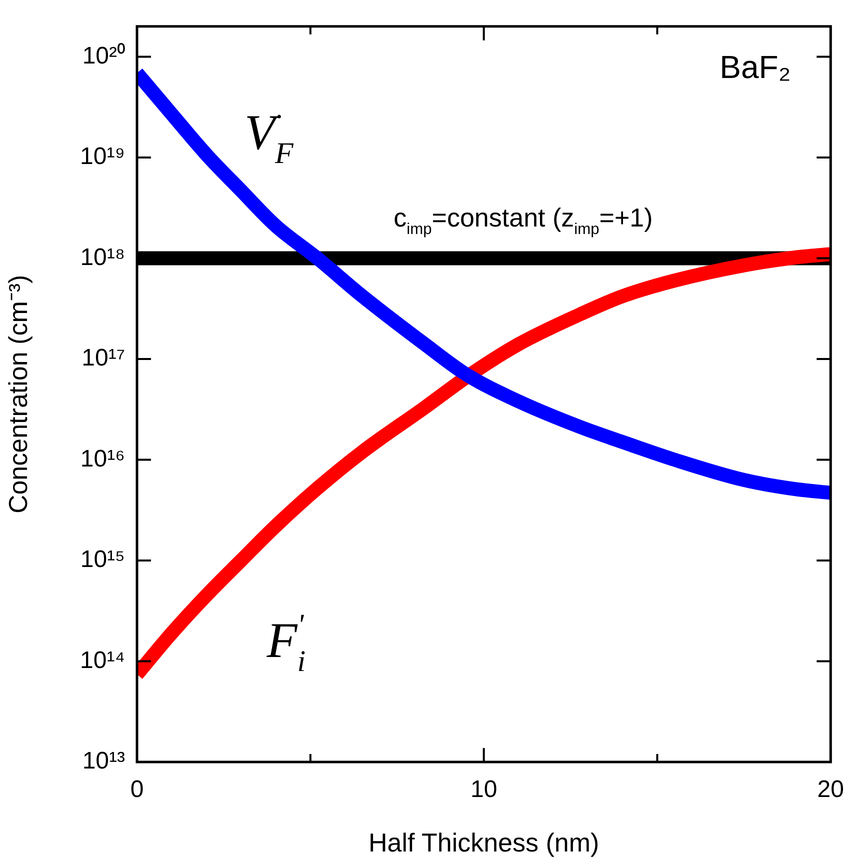  Describe the element at coordinates (102, 560) in the screenshot. I see `y-tick-label: 10¹⁵` at that location.